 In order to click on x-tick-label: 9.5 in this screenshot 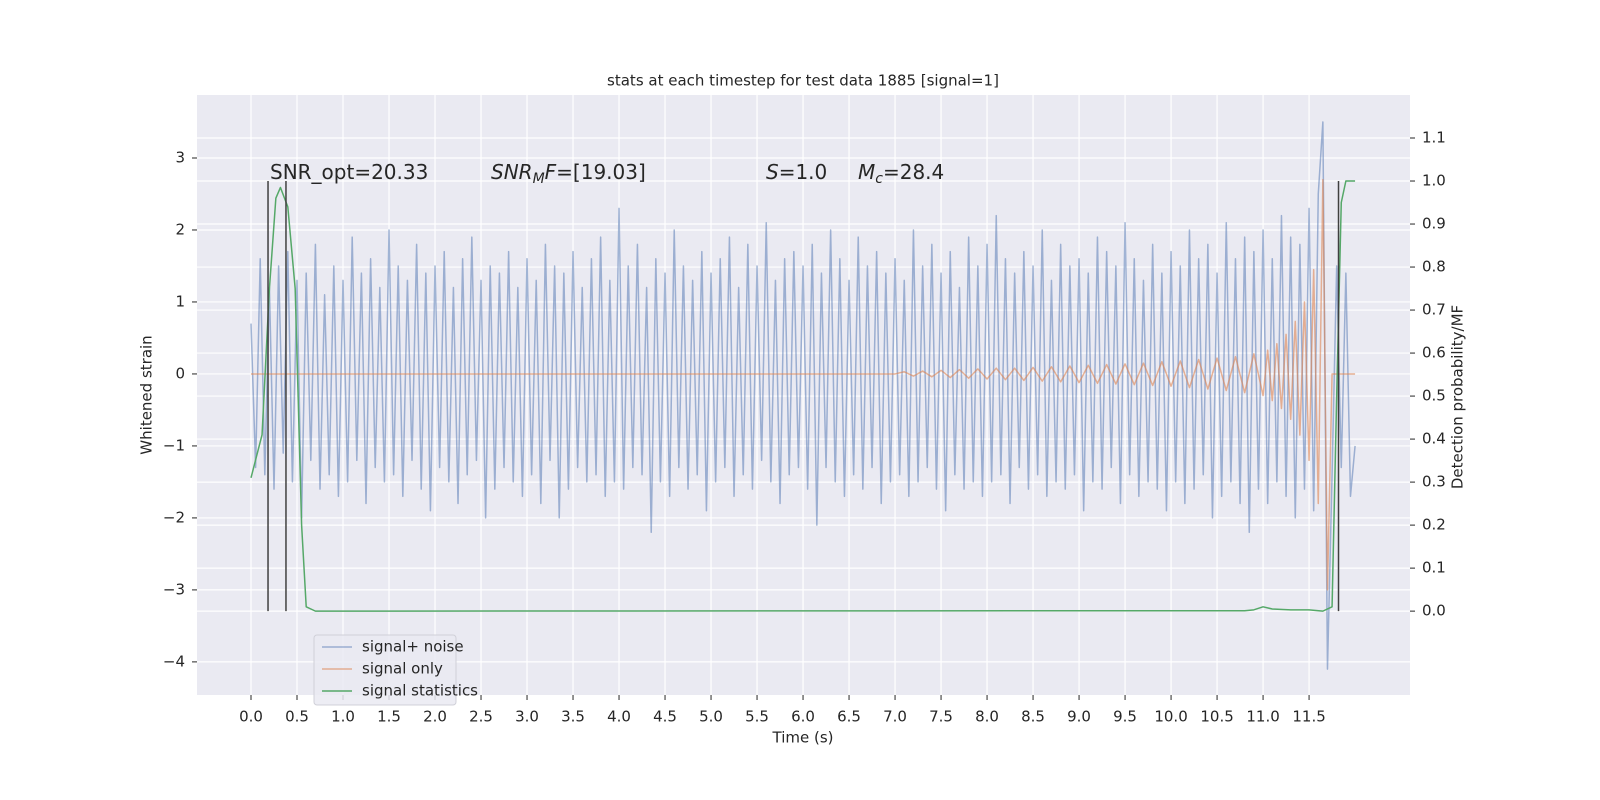, I will do `click(1125, 717)`.